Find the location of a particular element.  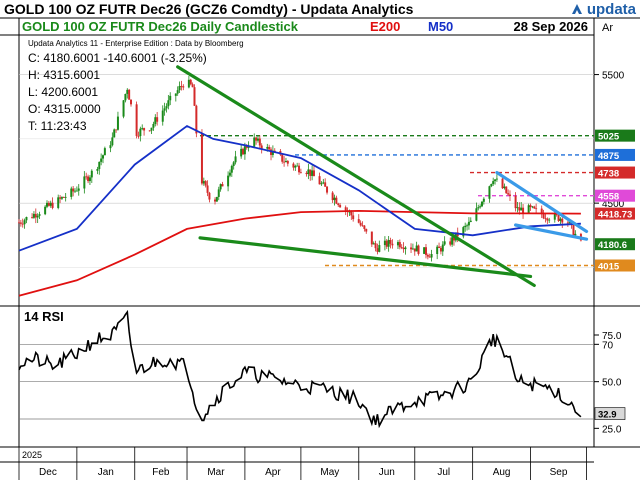

rsi-last-box is located at coordinates (610, 413).